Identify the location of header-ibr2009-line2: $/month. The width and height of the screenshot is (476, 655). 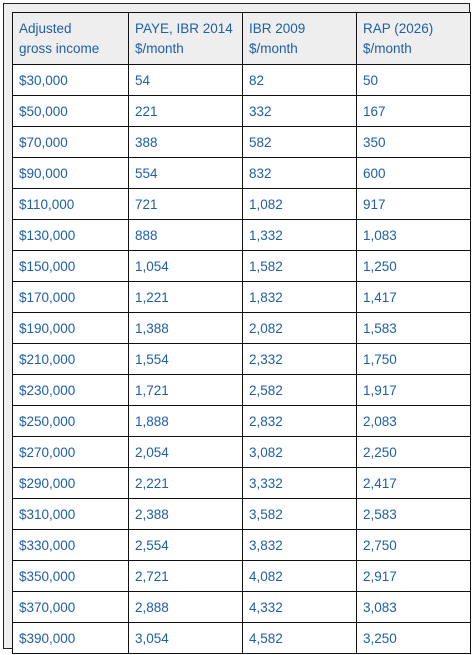
(273, 48).